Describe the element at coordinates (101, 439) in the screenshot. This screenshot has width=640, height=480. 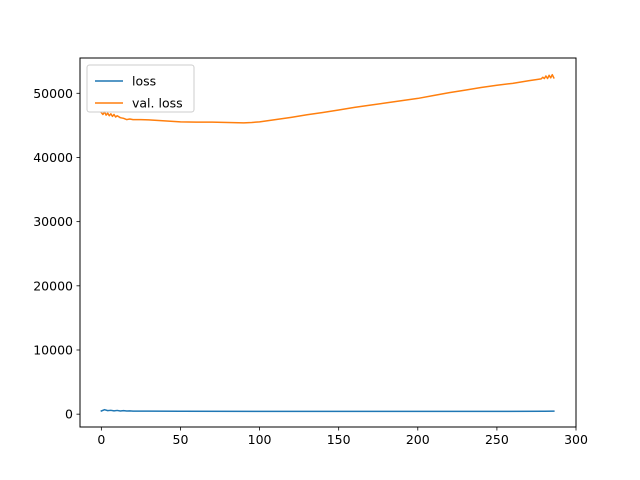
I see `x-tick-label: 0` at that location.